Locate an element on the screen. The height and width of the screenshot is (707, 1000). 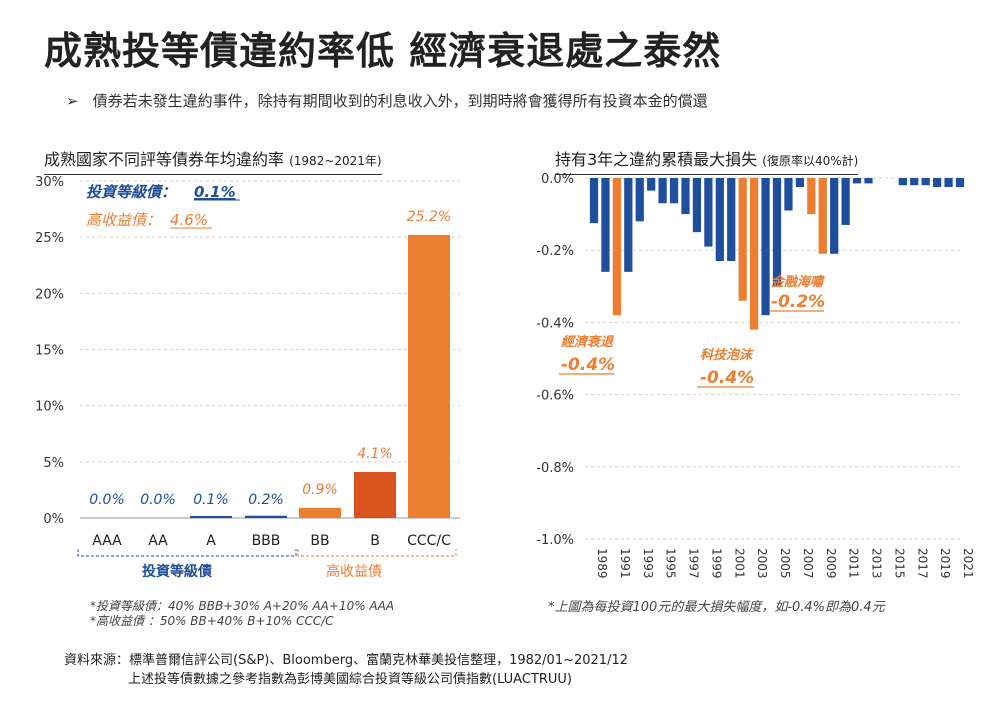
right-bar-2018 is located at coordinates (925, 182).